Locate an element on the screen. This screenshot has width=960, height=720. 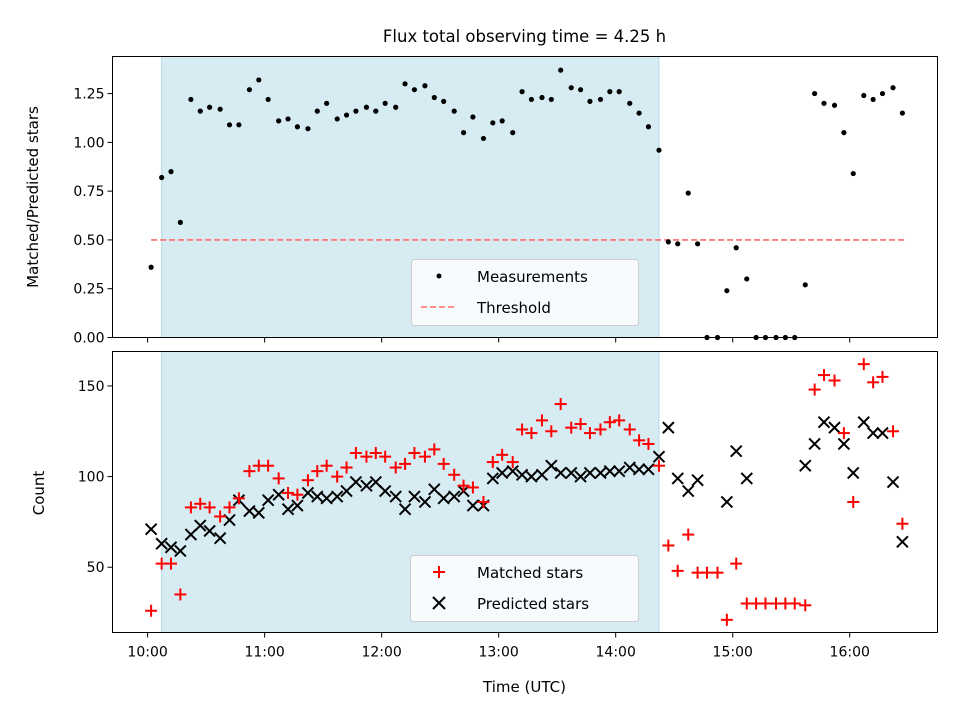
bottom-xtick-label: 13:00 is located at coordinates (498, 653).